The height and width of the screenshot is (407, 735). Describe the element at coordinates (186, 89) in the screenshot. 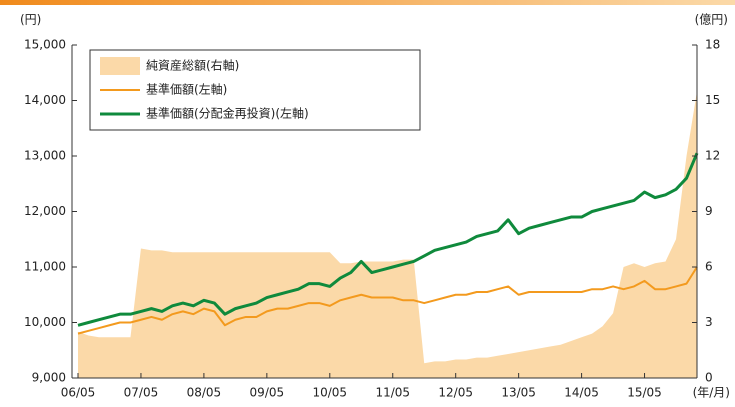

I see `legend-label: 基準価額(左軸)` at that location.